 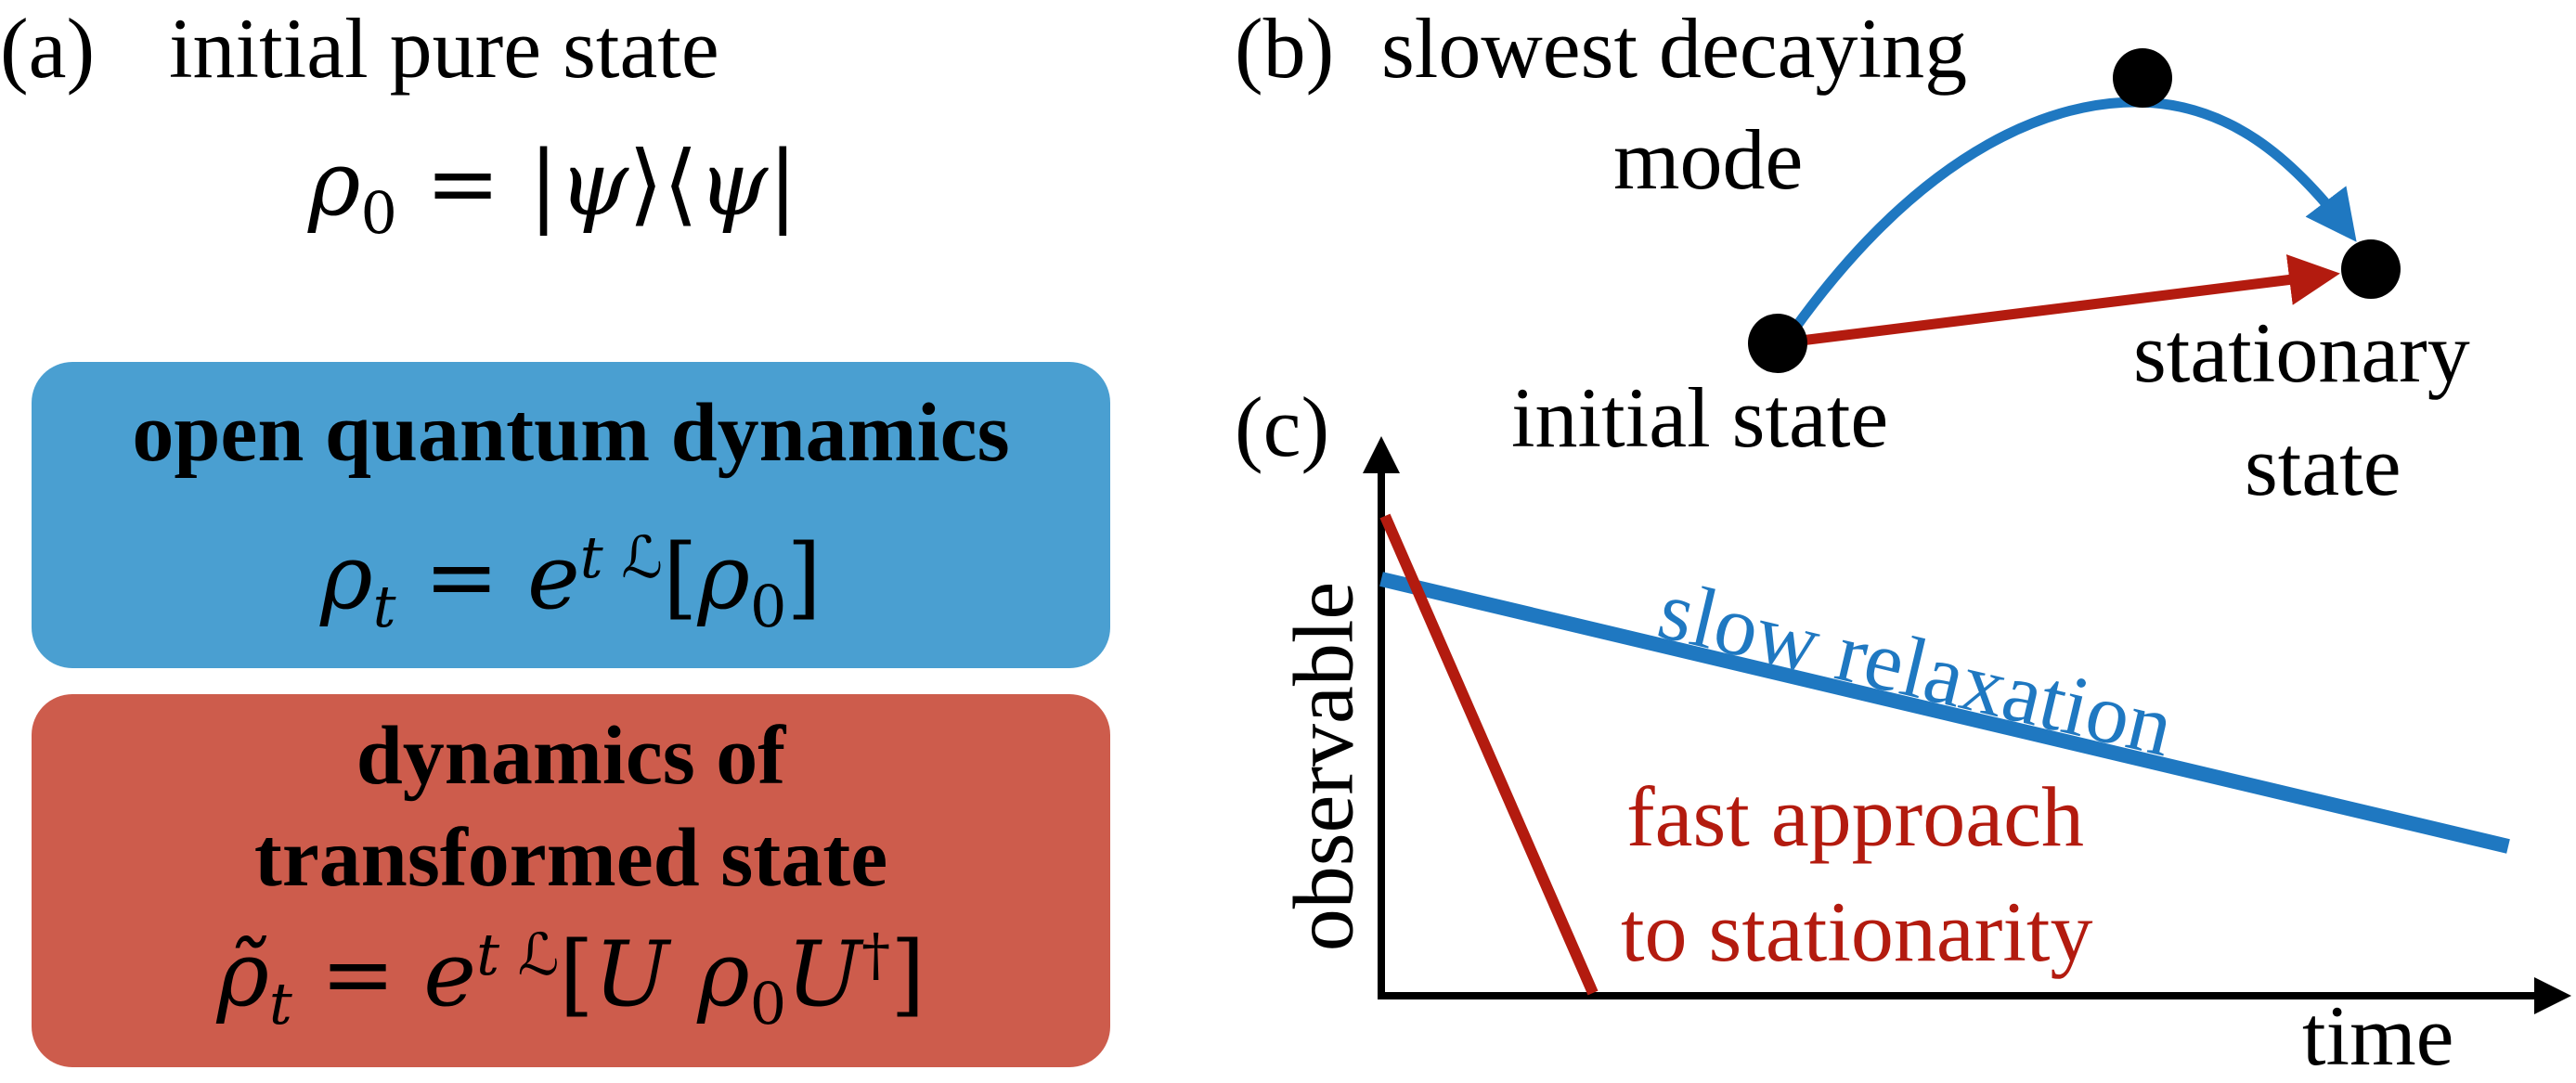 What do you see at coordinates (570, 858) in the screenshot?
I see `transformed-title-line2: transformed state` at bounding box center [570, 858].